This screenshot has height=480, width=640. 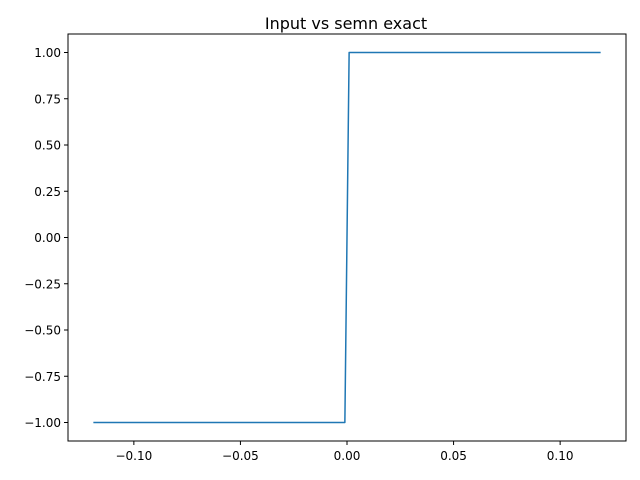 What do you see at coordinates (42, 331) in the screenshot?
I see `y-tick-label: −0.50` at bounding box center [42, 331].